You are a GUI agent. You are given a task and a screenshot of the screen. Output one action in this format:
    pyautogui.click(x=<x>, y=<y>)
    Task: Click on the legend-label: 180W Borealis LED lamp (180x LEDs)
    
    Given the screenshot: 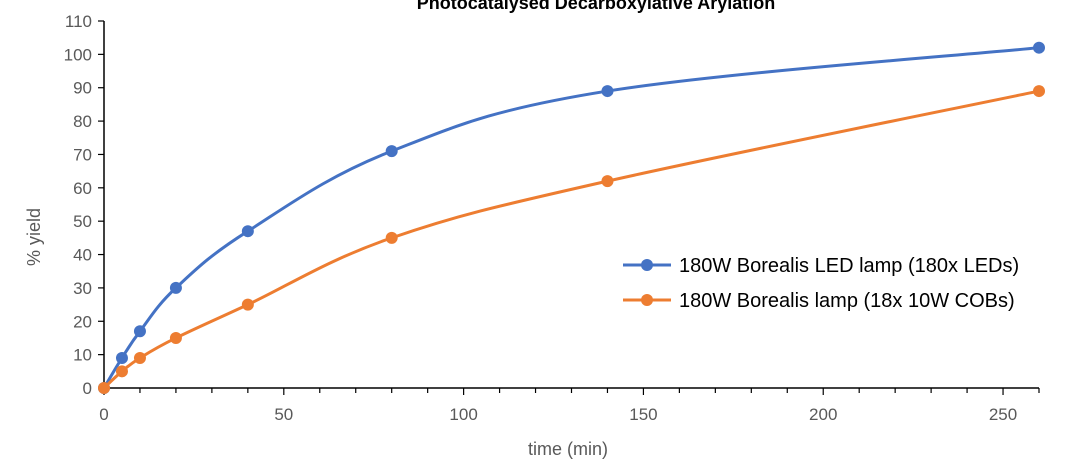 What is the action you would take?
    pyautogui.click(x=849, y=266)
    